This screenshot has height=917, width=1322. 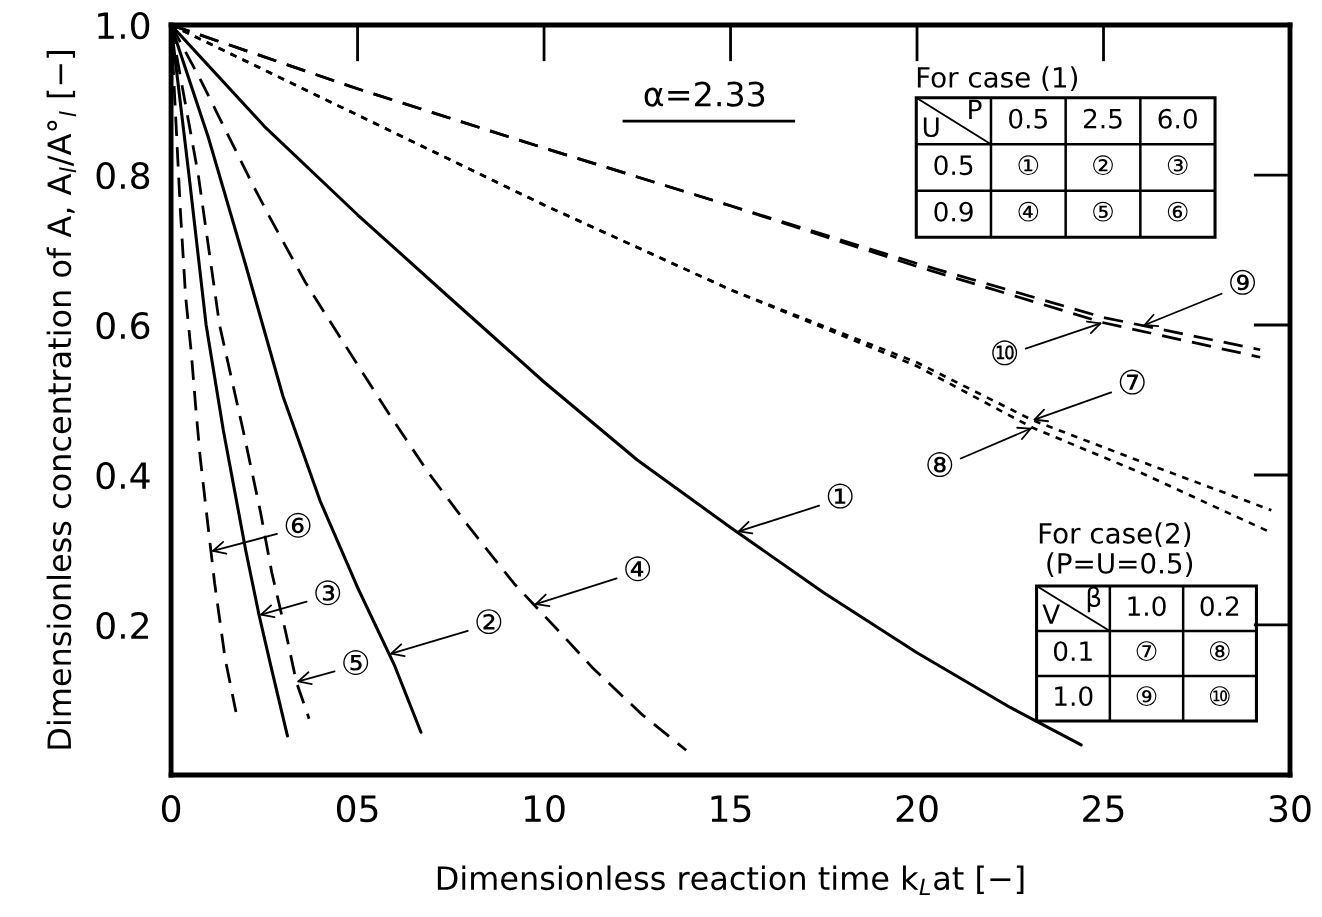 I want to click on y-tick-label: 0.6, so click(x=123, y=325).